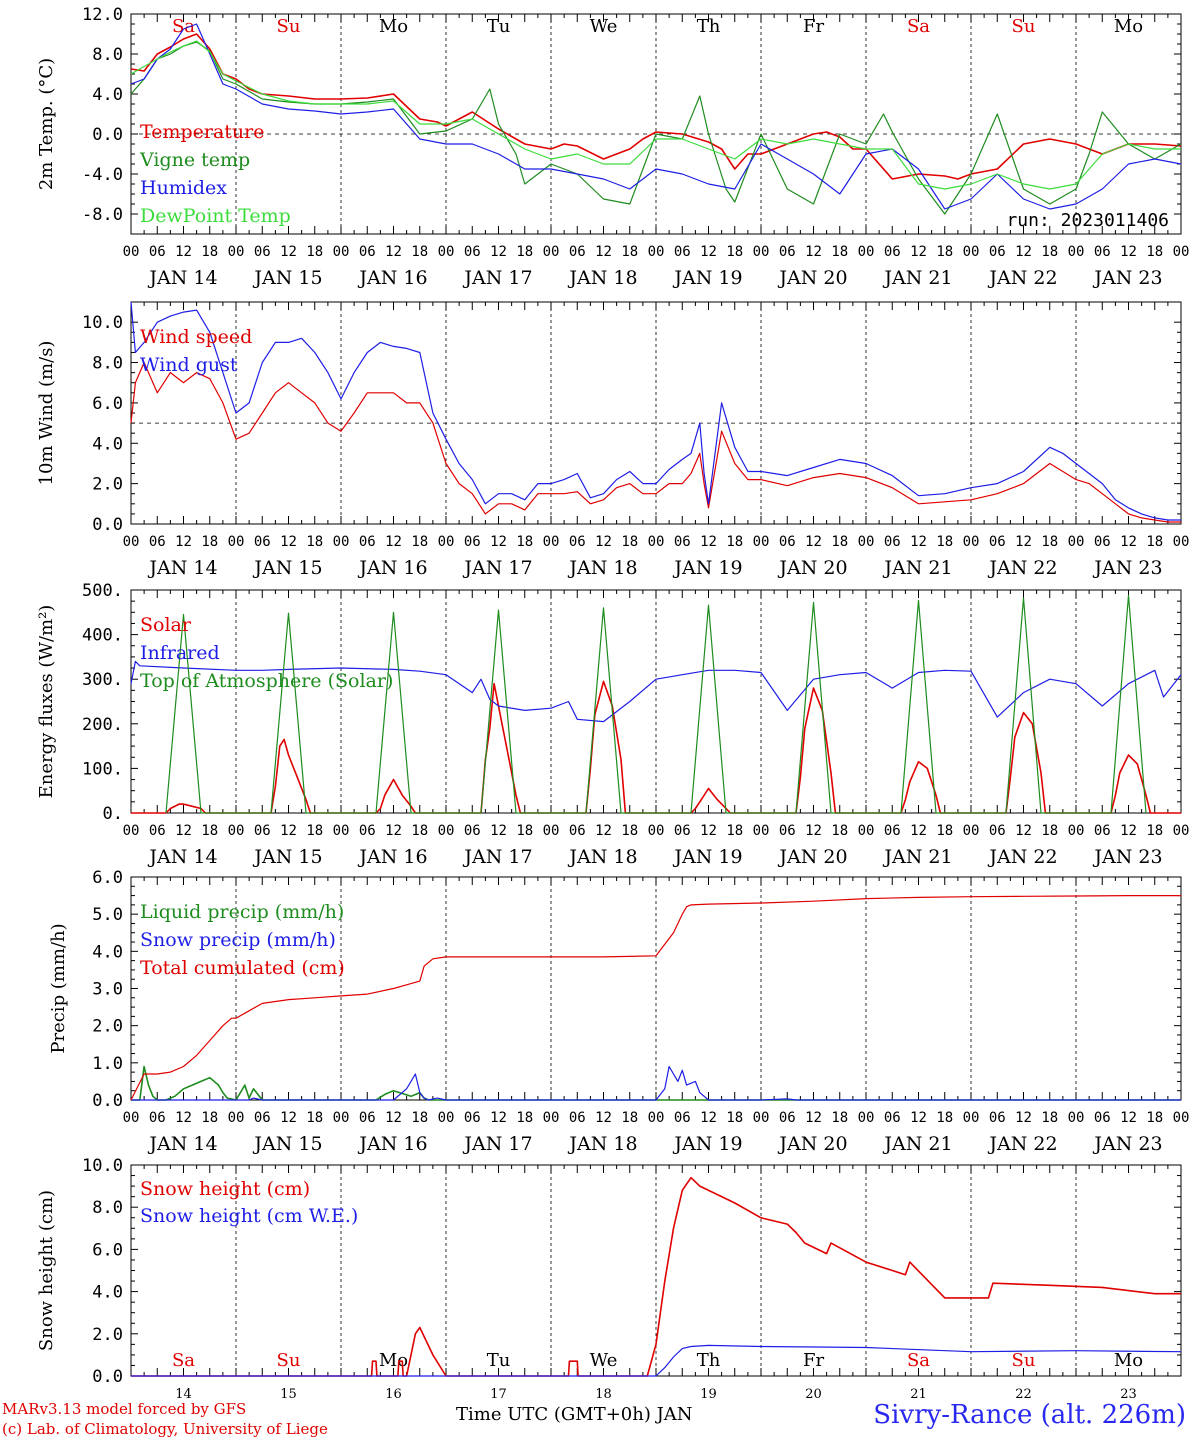  I want to click on weekday-label: We, so click(604, 26).